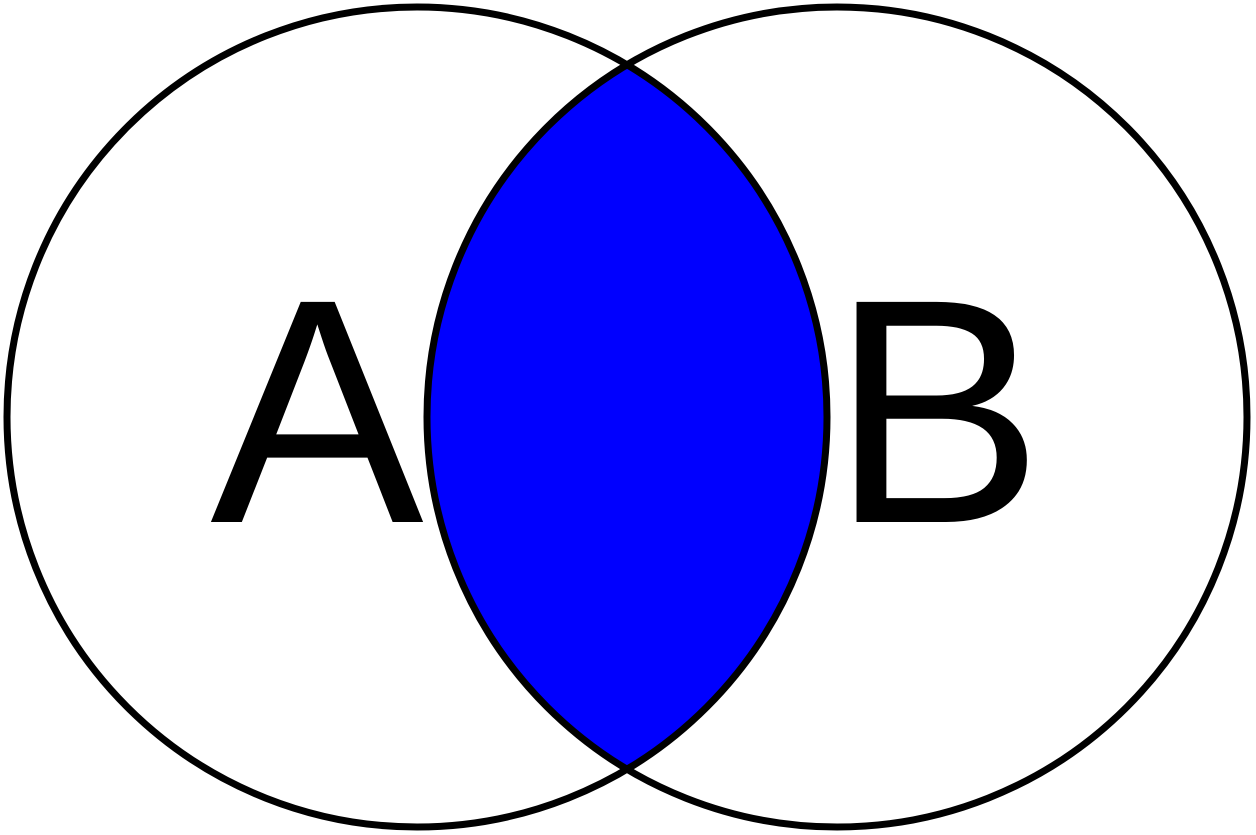 Image resolution: width=1256 pixels, height=835 pixels. Describe the element at coordinates (317, 411) in the screenshot. I see `set-a-label: A` at that location.